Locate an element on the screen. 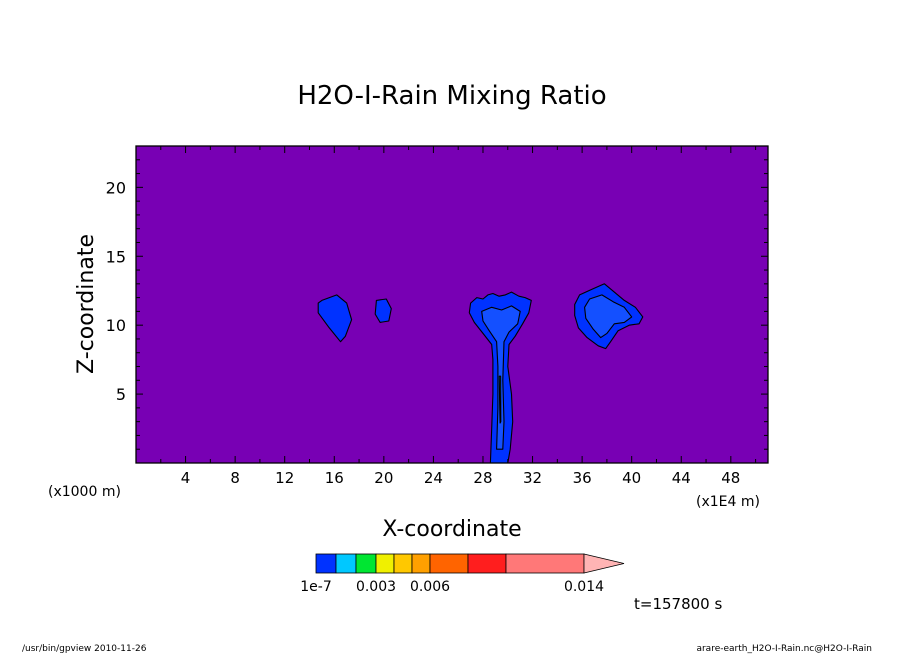  x-tick-label: 16 is located at coordinates (334, 478).